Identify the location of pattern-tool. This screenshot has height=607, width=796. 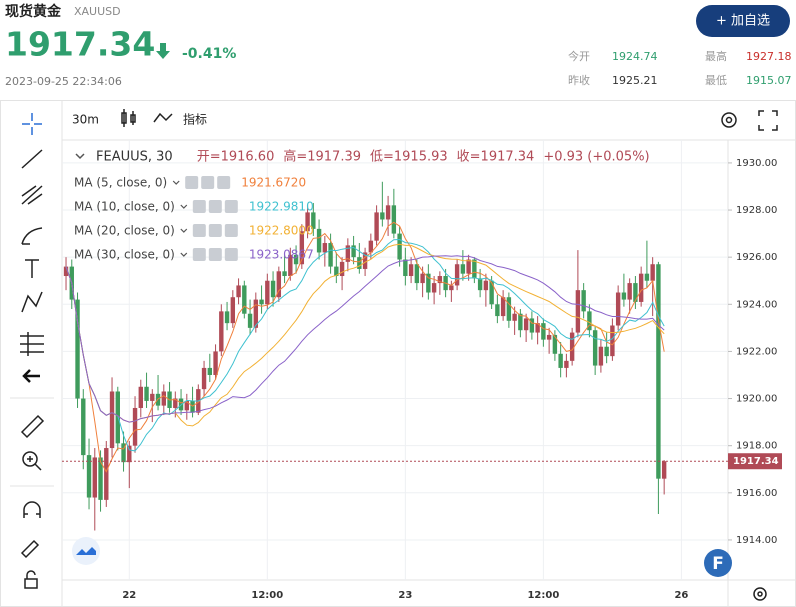
(32, 302).